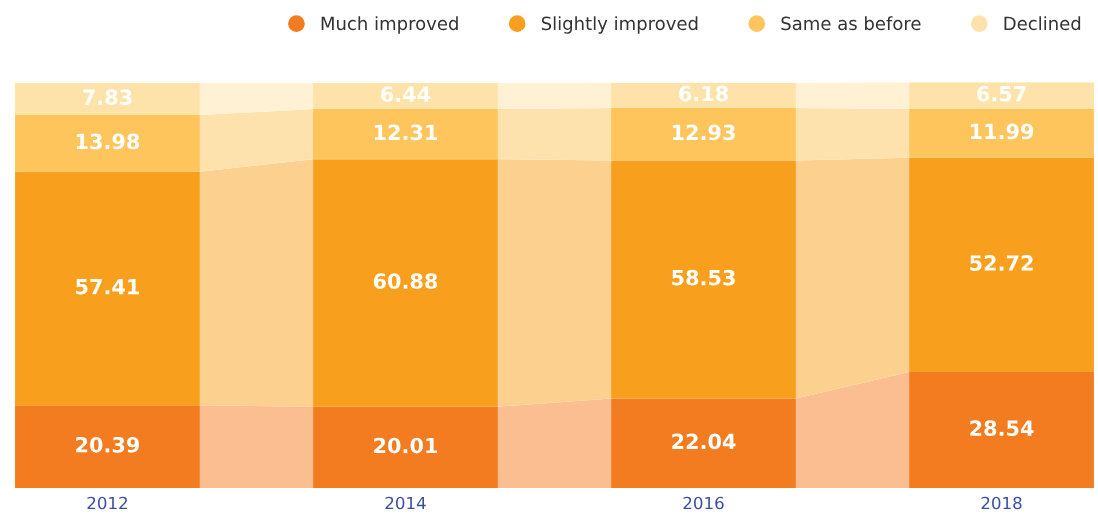 This screenshot has height=517, width=1098. I want to click on data-label: 11.99, so click(1002, 131).